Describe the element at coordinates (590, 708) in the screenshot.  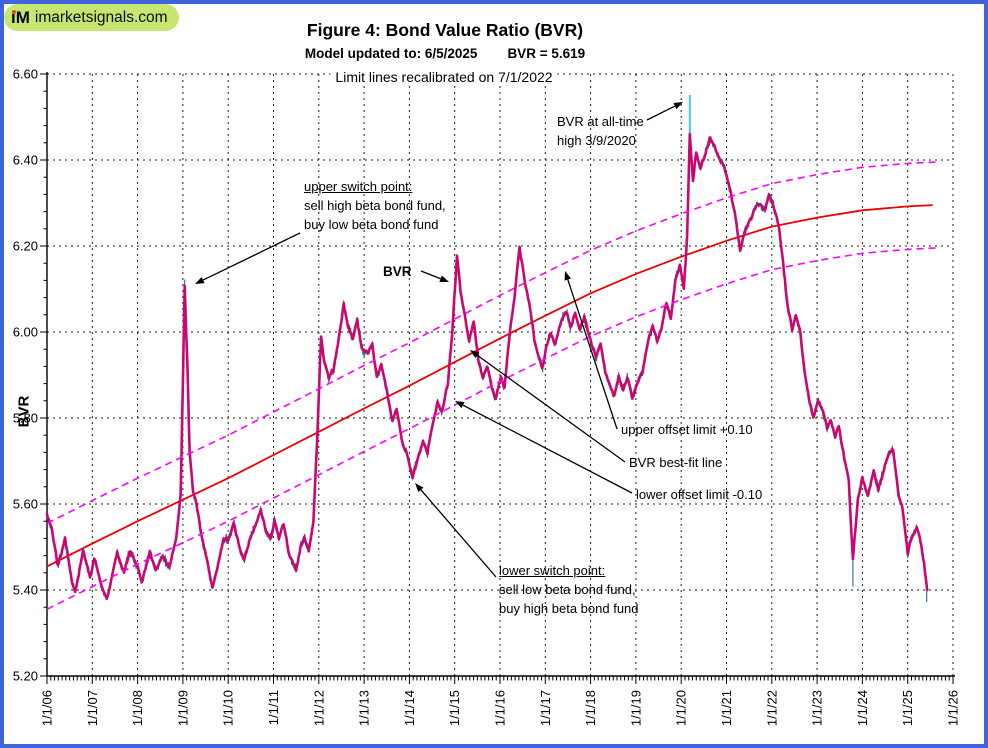
I see `svg-text: 1/1/18` at that location.